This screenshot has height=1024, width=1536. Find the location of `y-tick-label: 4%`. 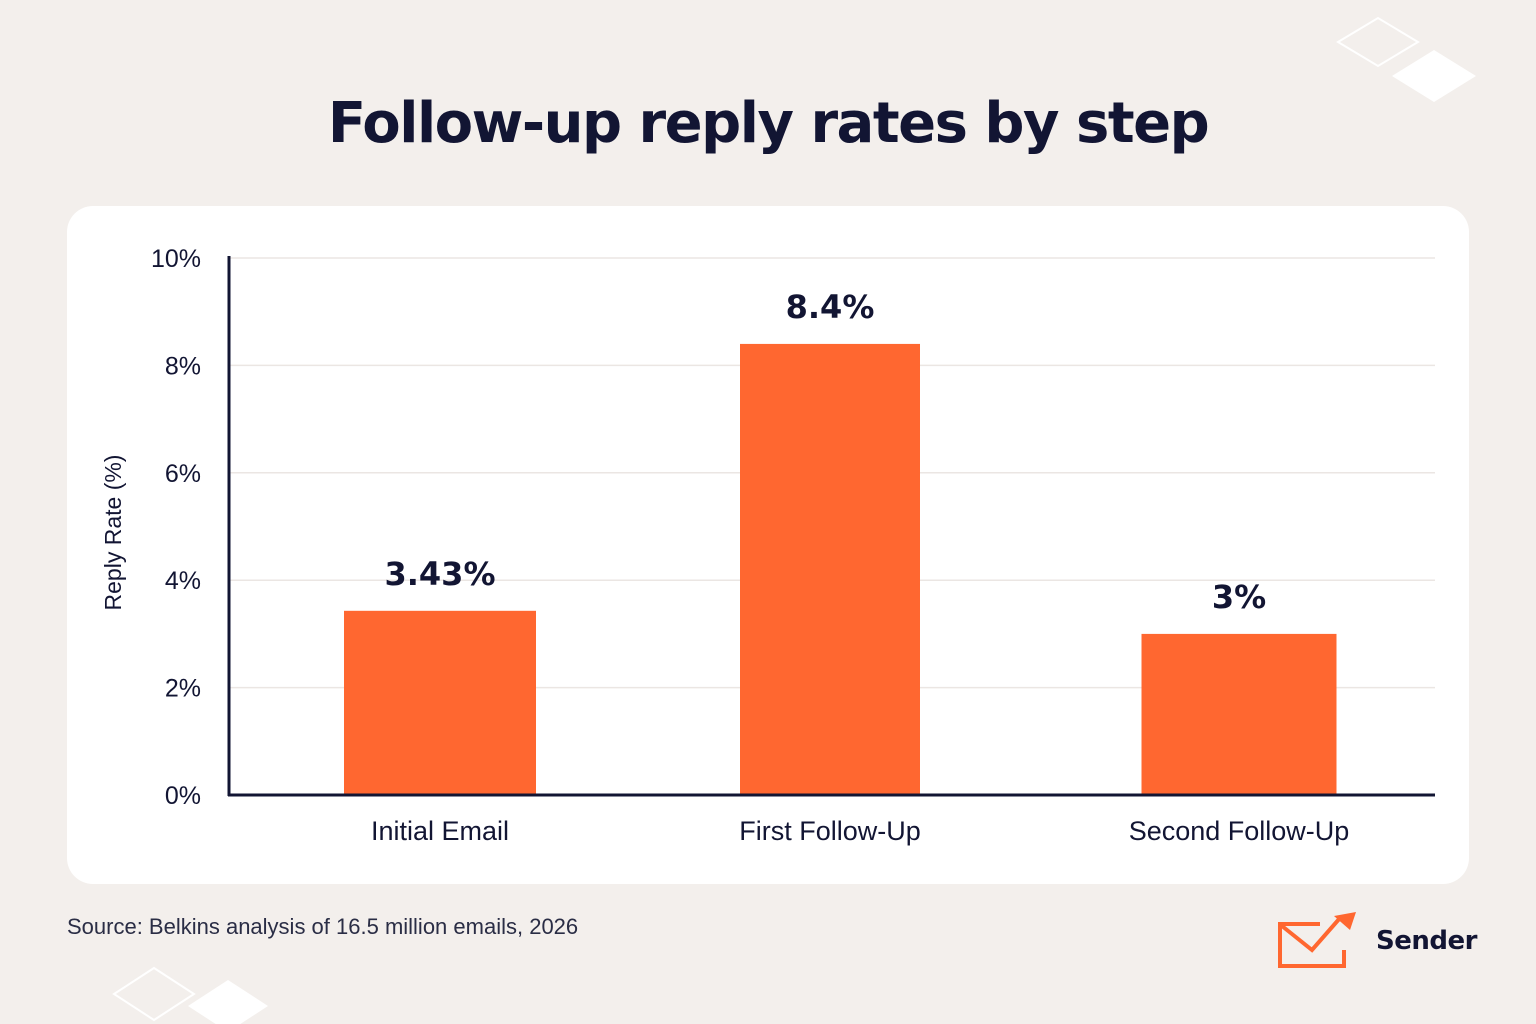

y-tick-label: 4% is located at coordinates (183, 581).